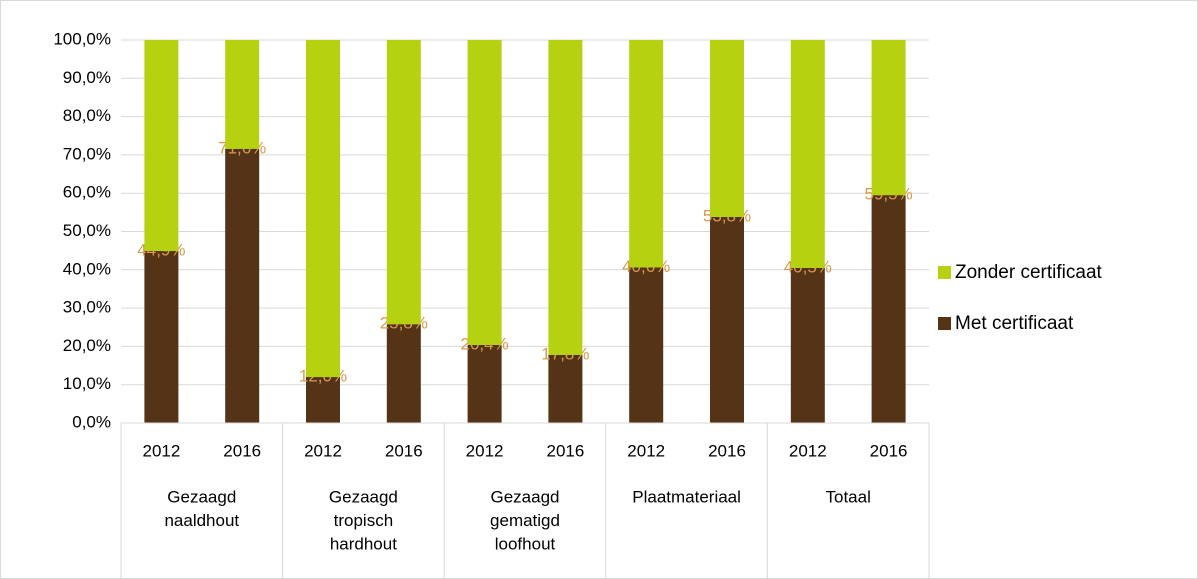 The height and width of the screenshot is (579, 1198). What do you see at coordinates (87, 383) in the screenshot?
I see `y-tick-label: 10,0%` at bounding box center [87, 383].